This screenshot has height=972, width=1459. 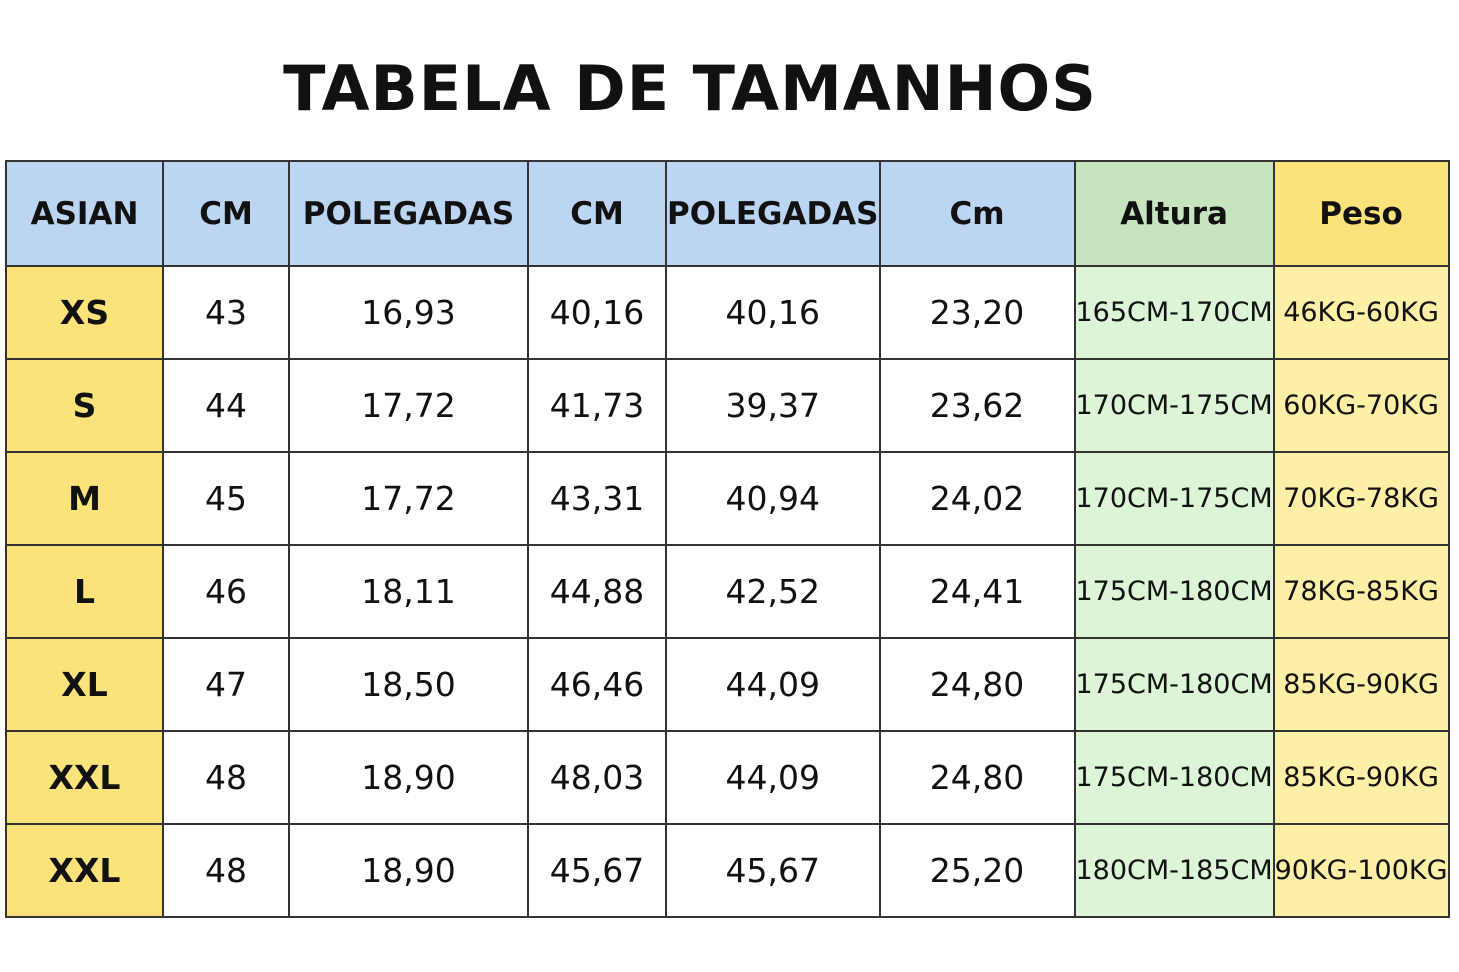 I want to click on header-cell: ASIAN, so click(x=84, y=213).